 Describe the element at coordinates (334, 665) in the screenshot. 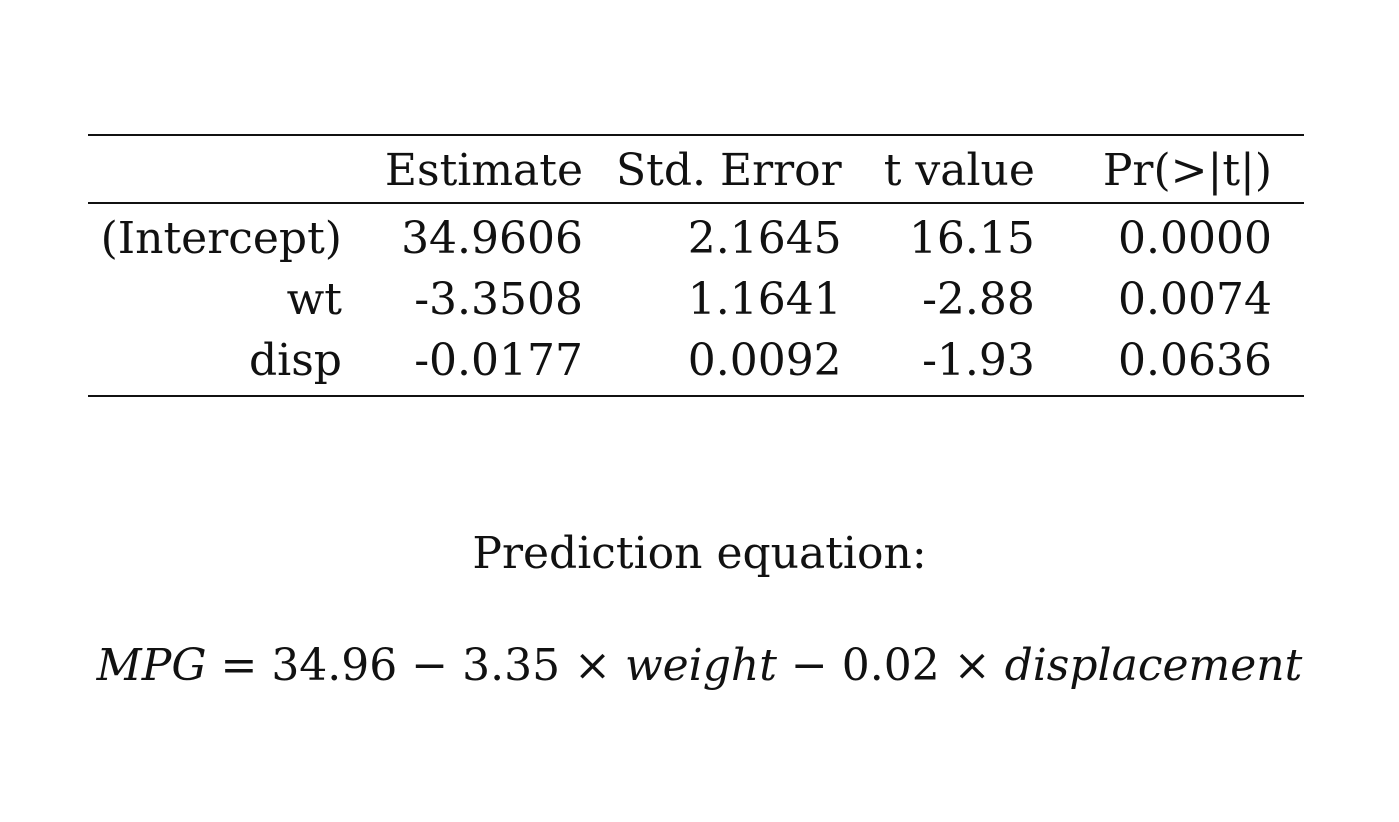

I see `equation-intercept: 34.96` at that location.